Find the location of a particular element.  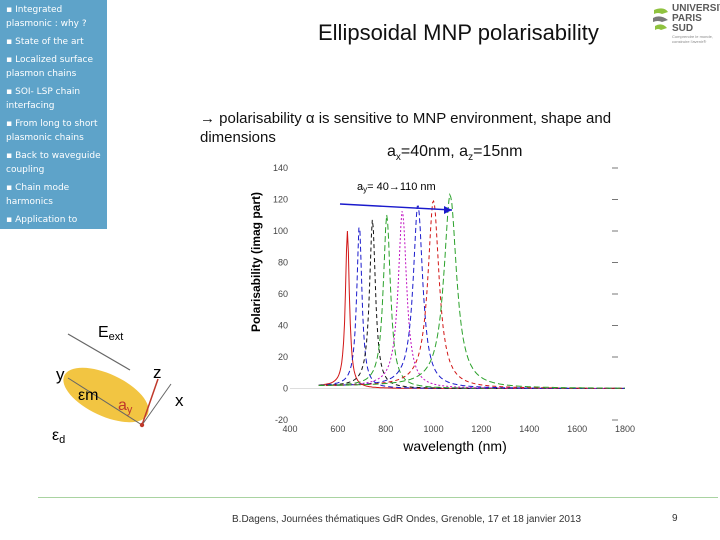

z-axis-arrow is located at coordinates (150, 402).